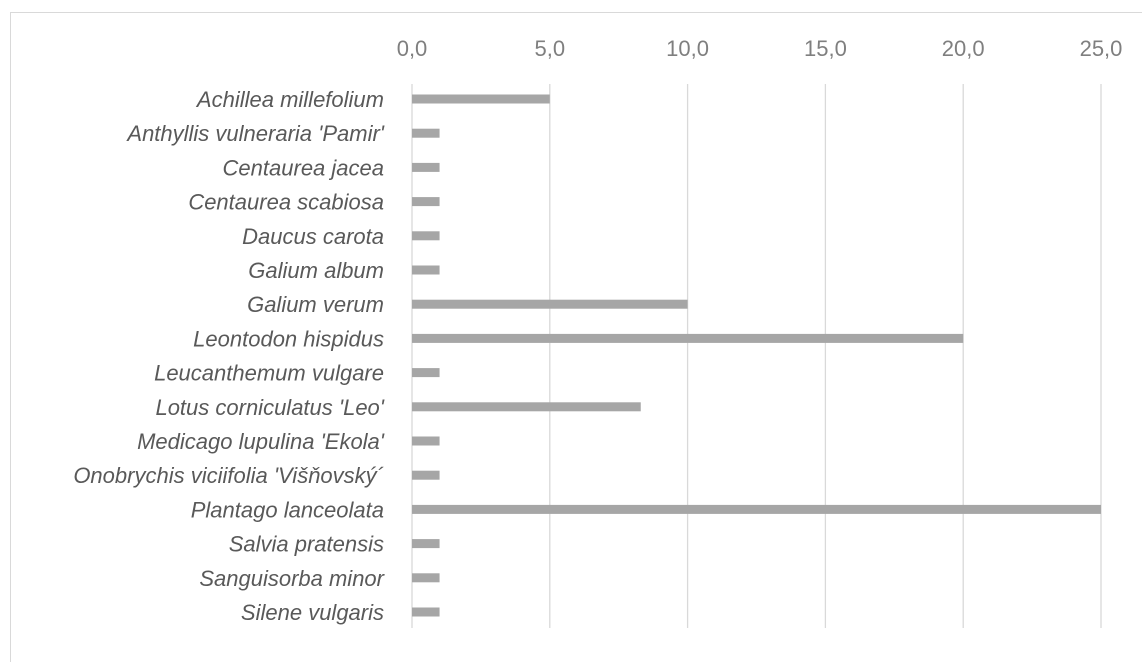  What do you see at coordinates (760, 48) in the screenshot?
I see `x-axis-tick-labels: 0,0 5,0 10,0 15,0 20,0 25,0` at bounding box center [760, 48].